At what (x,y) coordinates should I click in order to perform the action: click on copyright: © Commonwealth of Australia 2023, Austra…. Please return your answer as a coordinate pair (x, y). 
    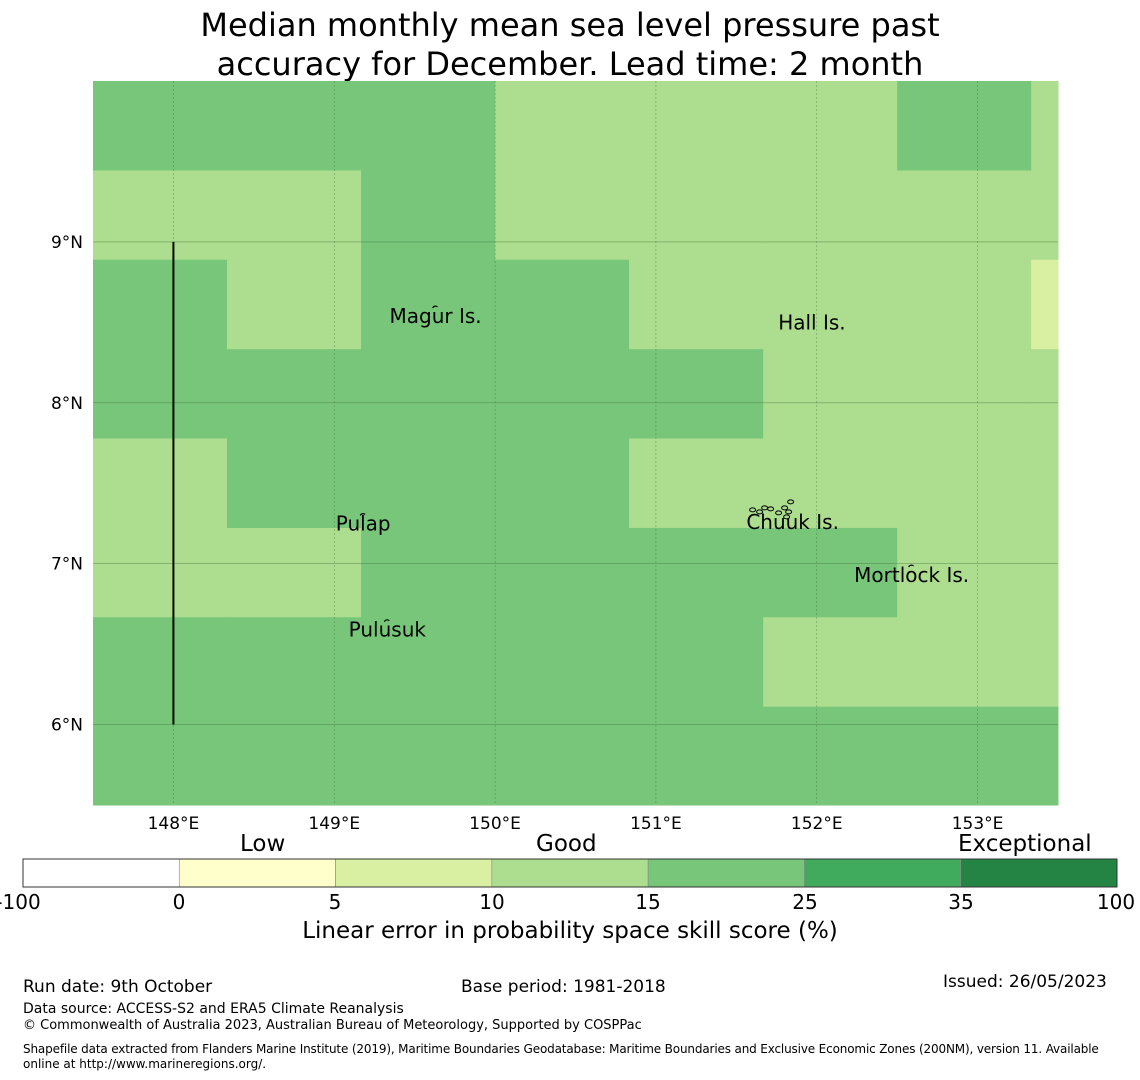
    Looking at the image, I should click on (332, 1025).